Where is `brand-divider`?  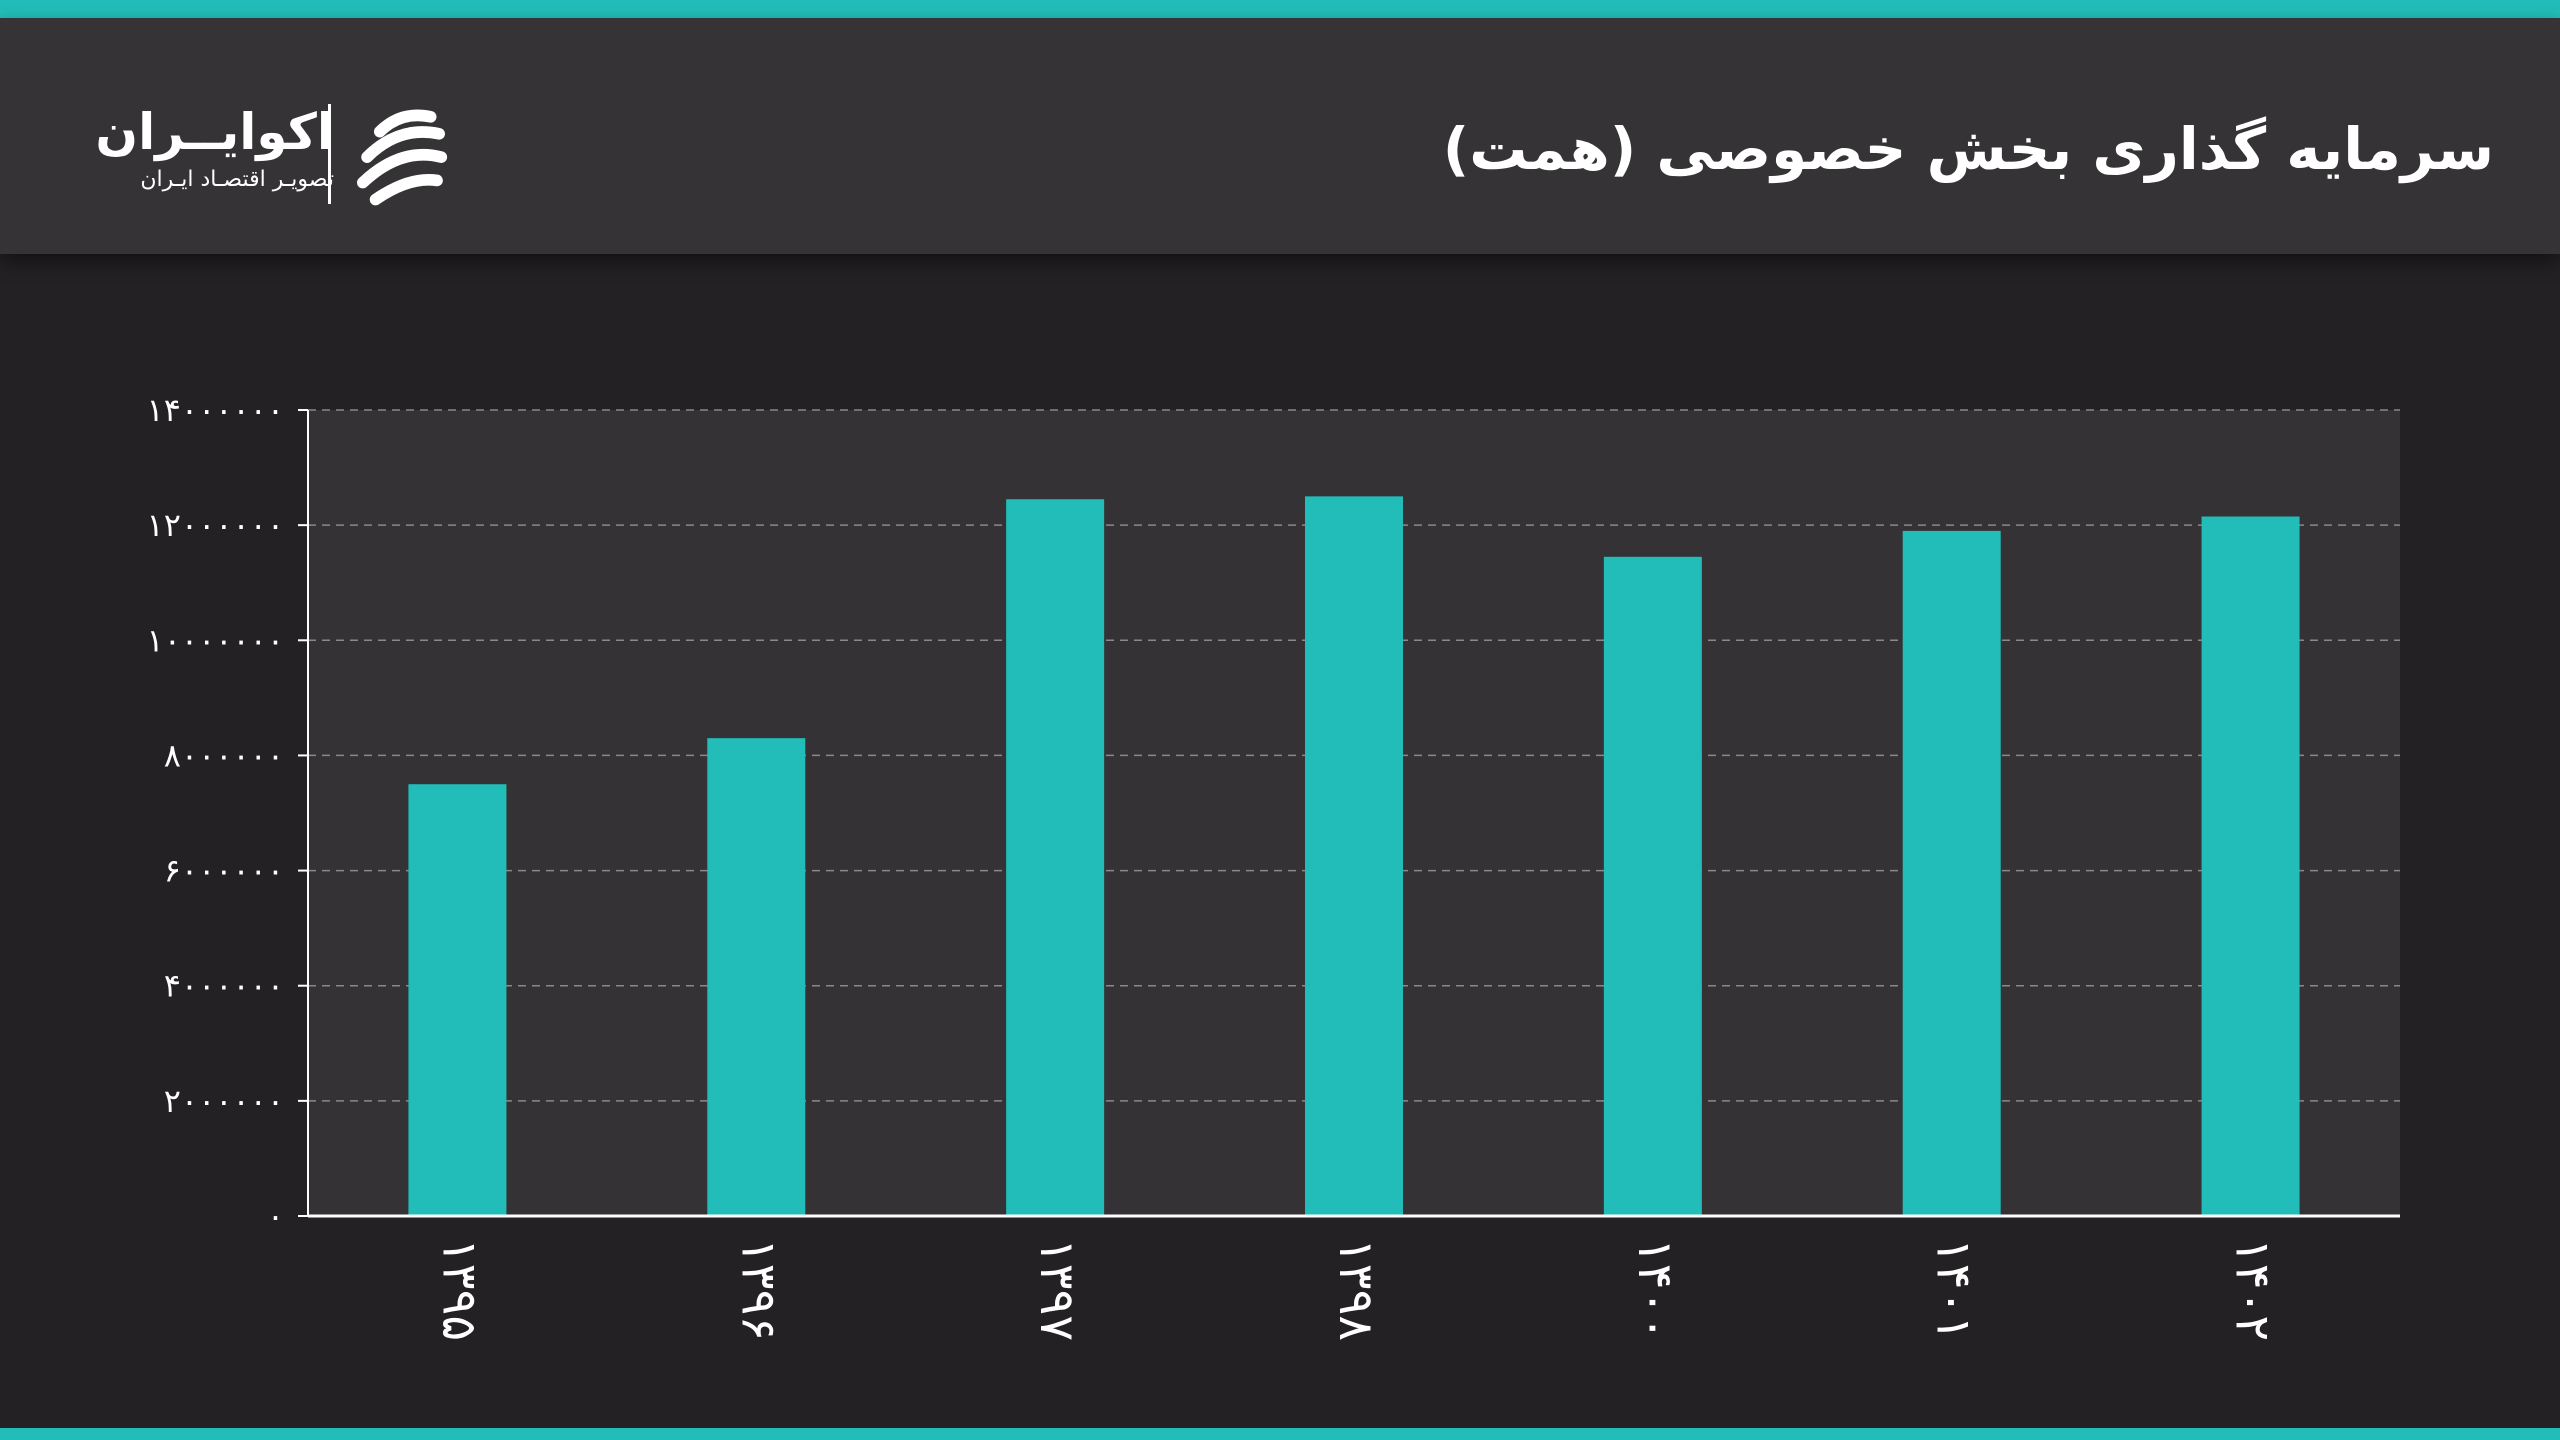
brand-divider is located at coordinates (329, 154).